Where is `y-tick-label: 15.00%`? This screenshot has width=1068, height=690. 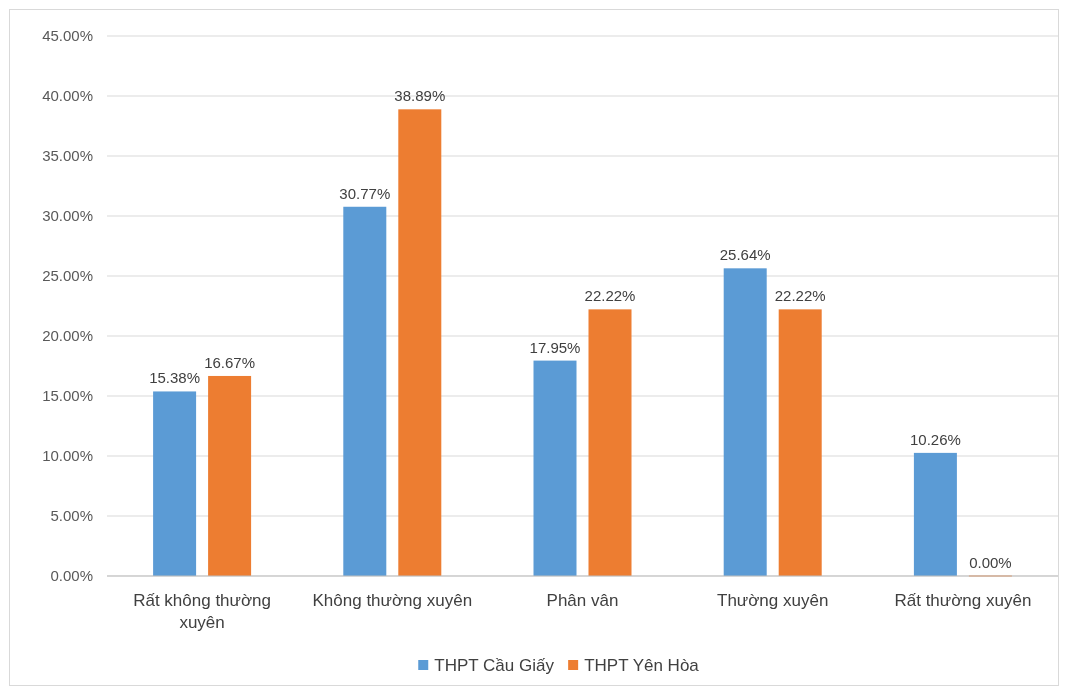
y-tick-label: 15.00% is located at coordinates (67, 396).